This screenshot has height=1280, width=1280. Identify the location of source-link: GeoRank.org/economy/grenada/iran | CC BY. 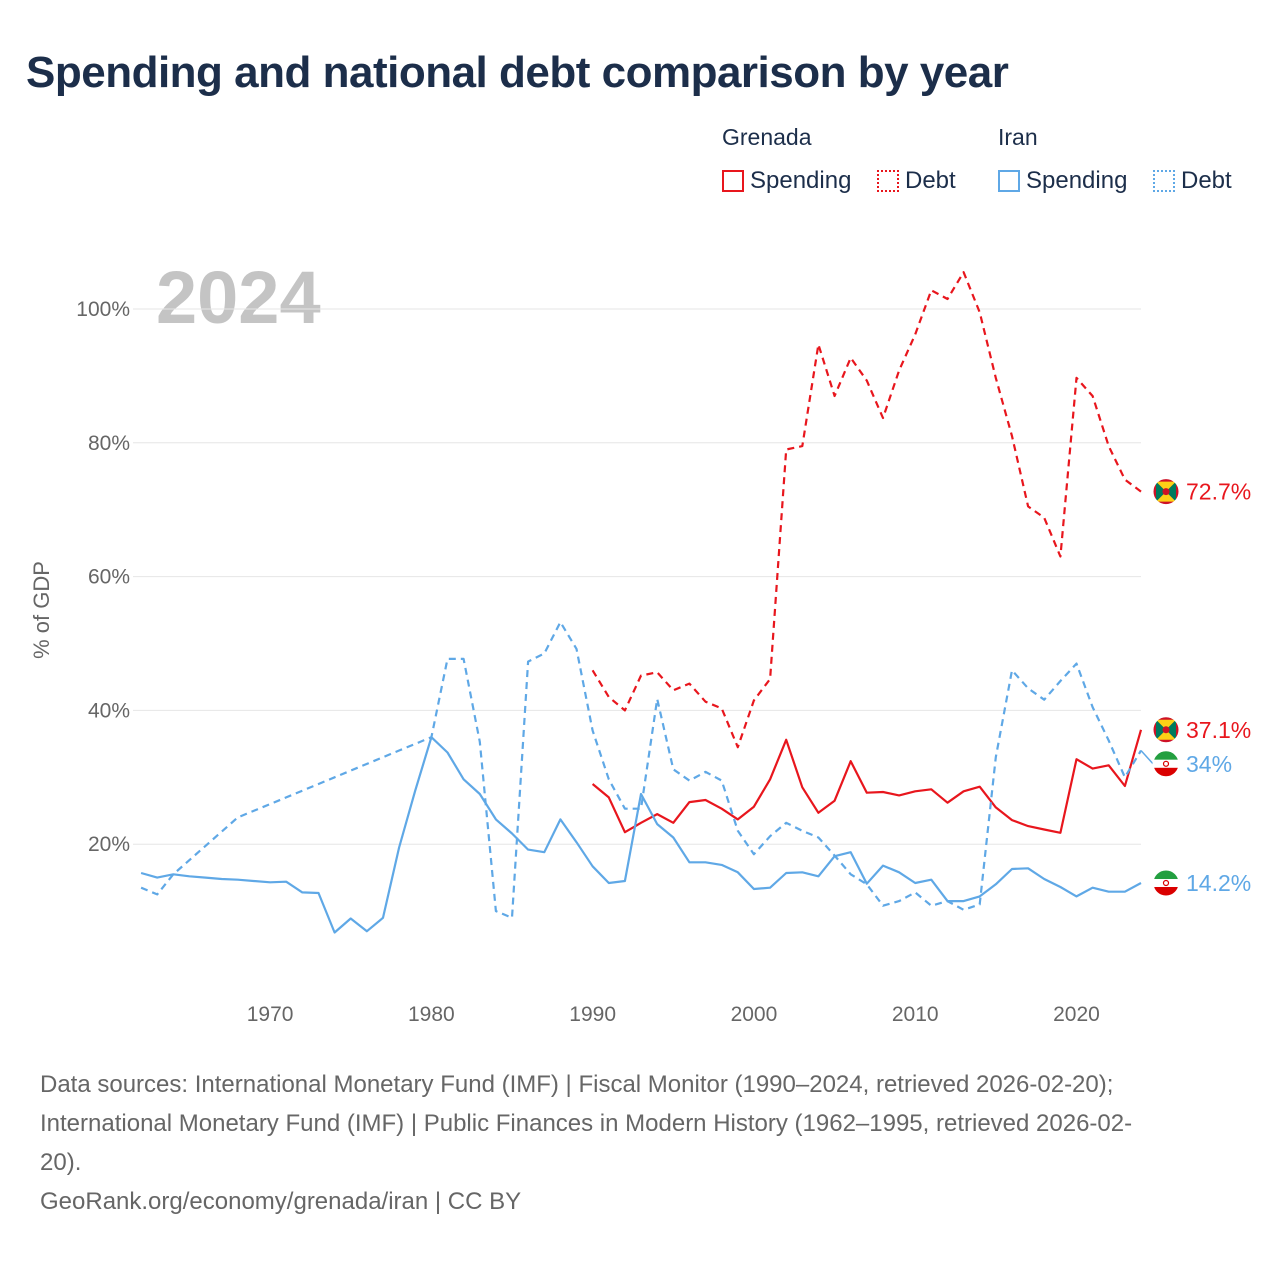
(281, 1201).